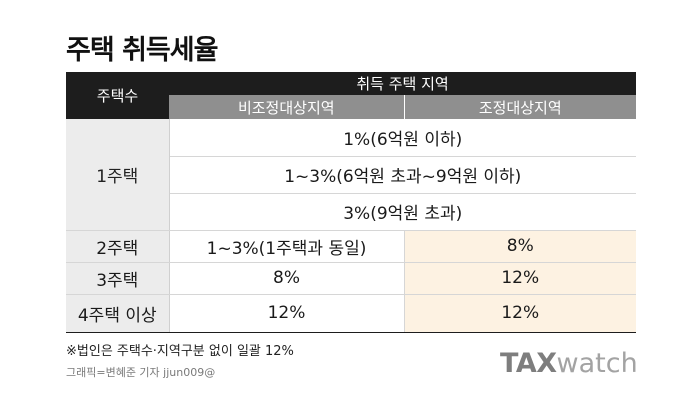  What do you see at coordinates (118, 246) in the screenshot?
I see `row-label: 2주택` at bounding box center [118, 246].